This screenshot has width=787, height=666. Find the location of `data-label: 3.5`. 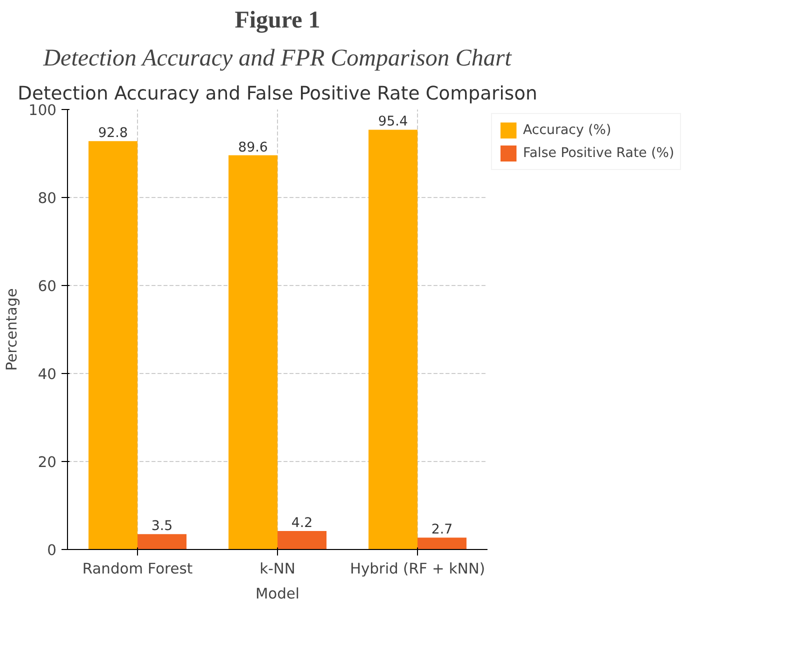

data-label: 3.5 is located at coordinates (162, 526).